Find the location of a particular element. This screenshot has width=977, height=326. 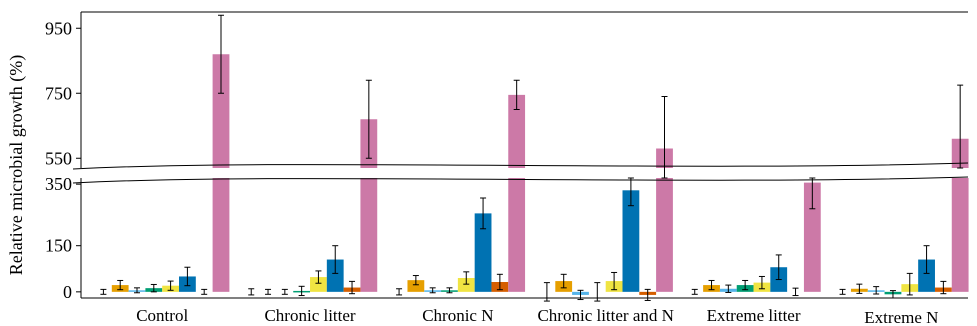

y-tick-label: 950 is located at coordinates (58, 28).